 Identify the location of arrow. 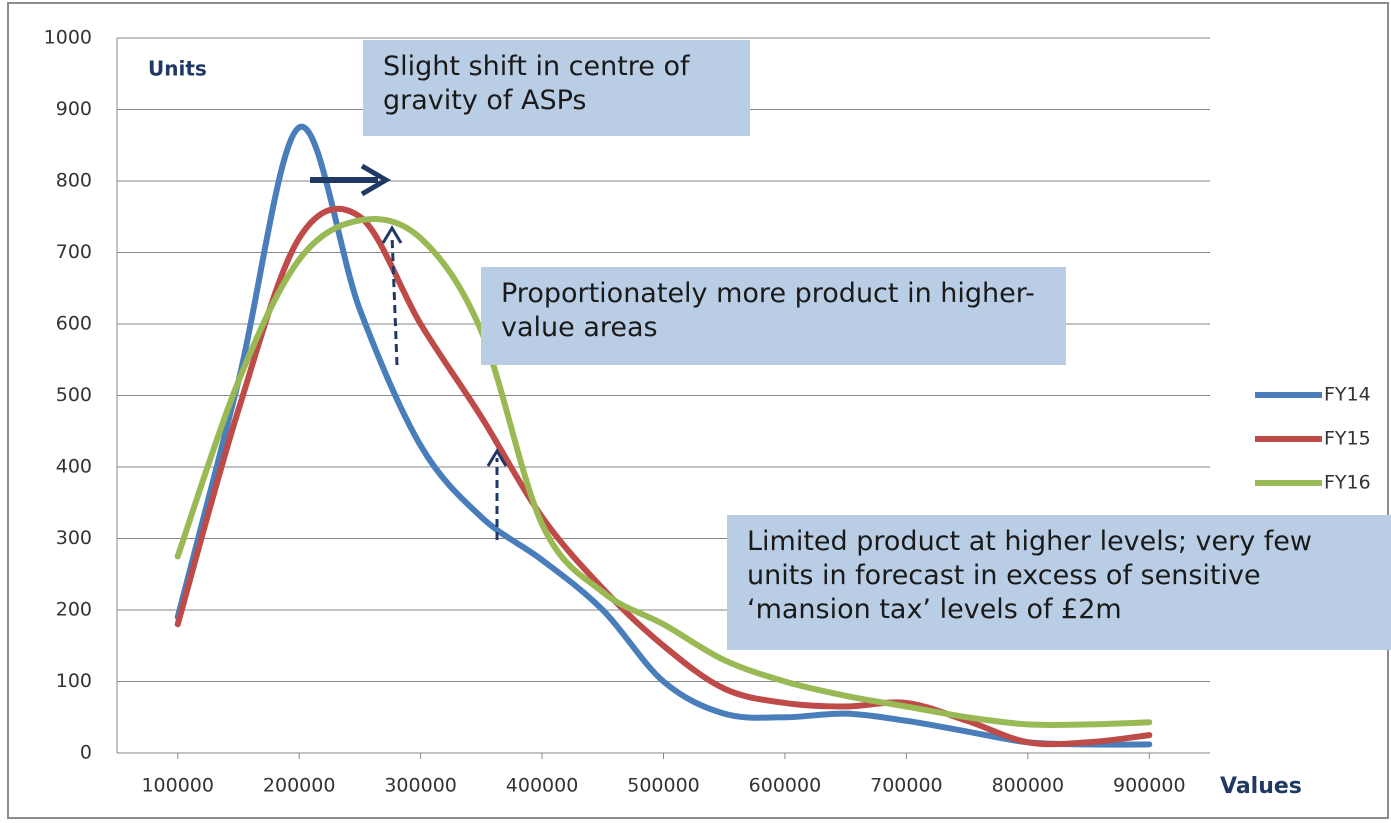
(394, 300).